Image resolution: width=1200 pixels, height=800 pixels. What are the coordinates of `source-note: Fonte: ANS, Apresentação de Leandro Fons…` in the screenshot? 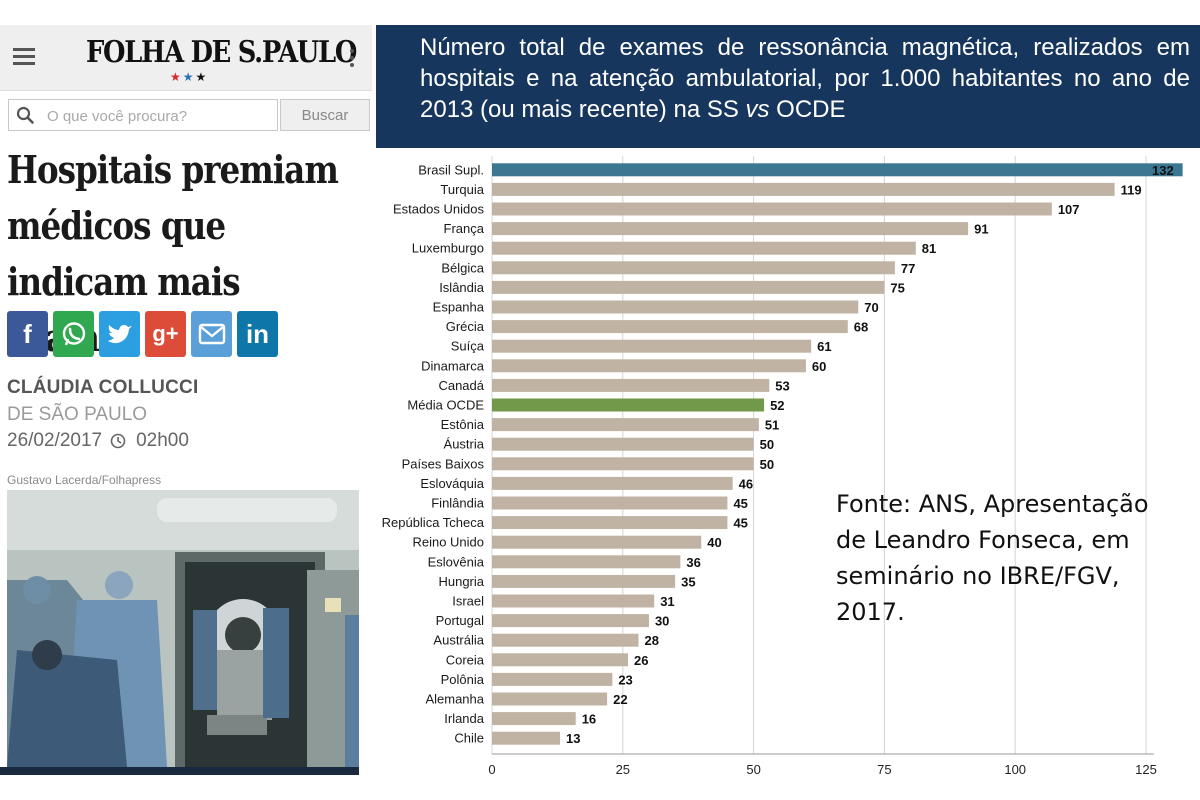 It's located at (992, 558).